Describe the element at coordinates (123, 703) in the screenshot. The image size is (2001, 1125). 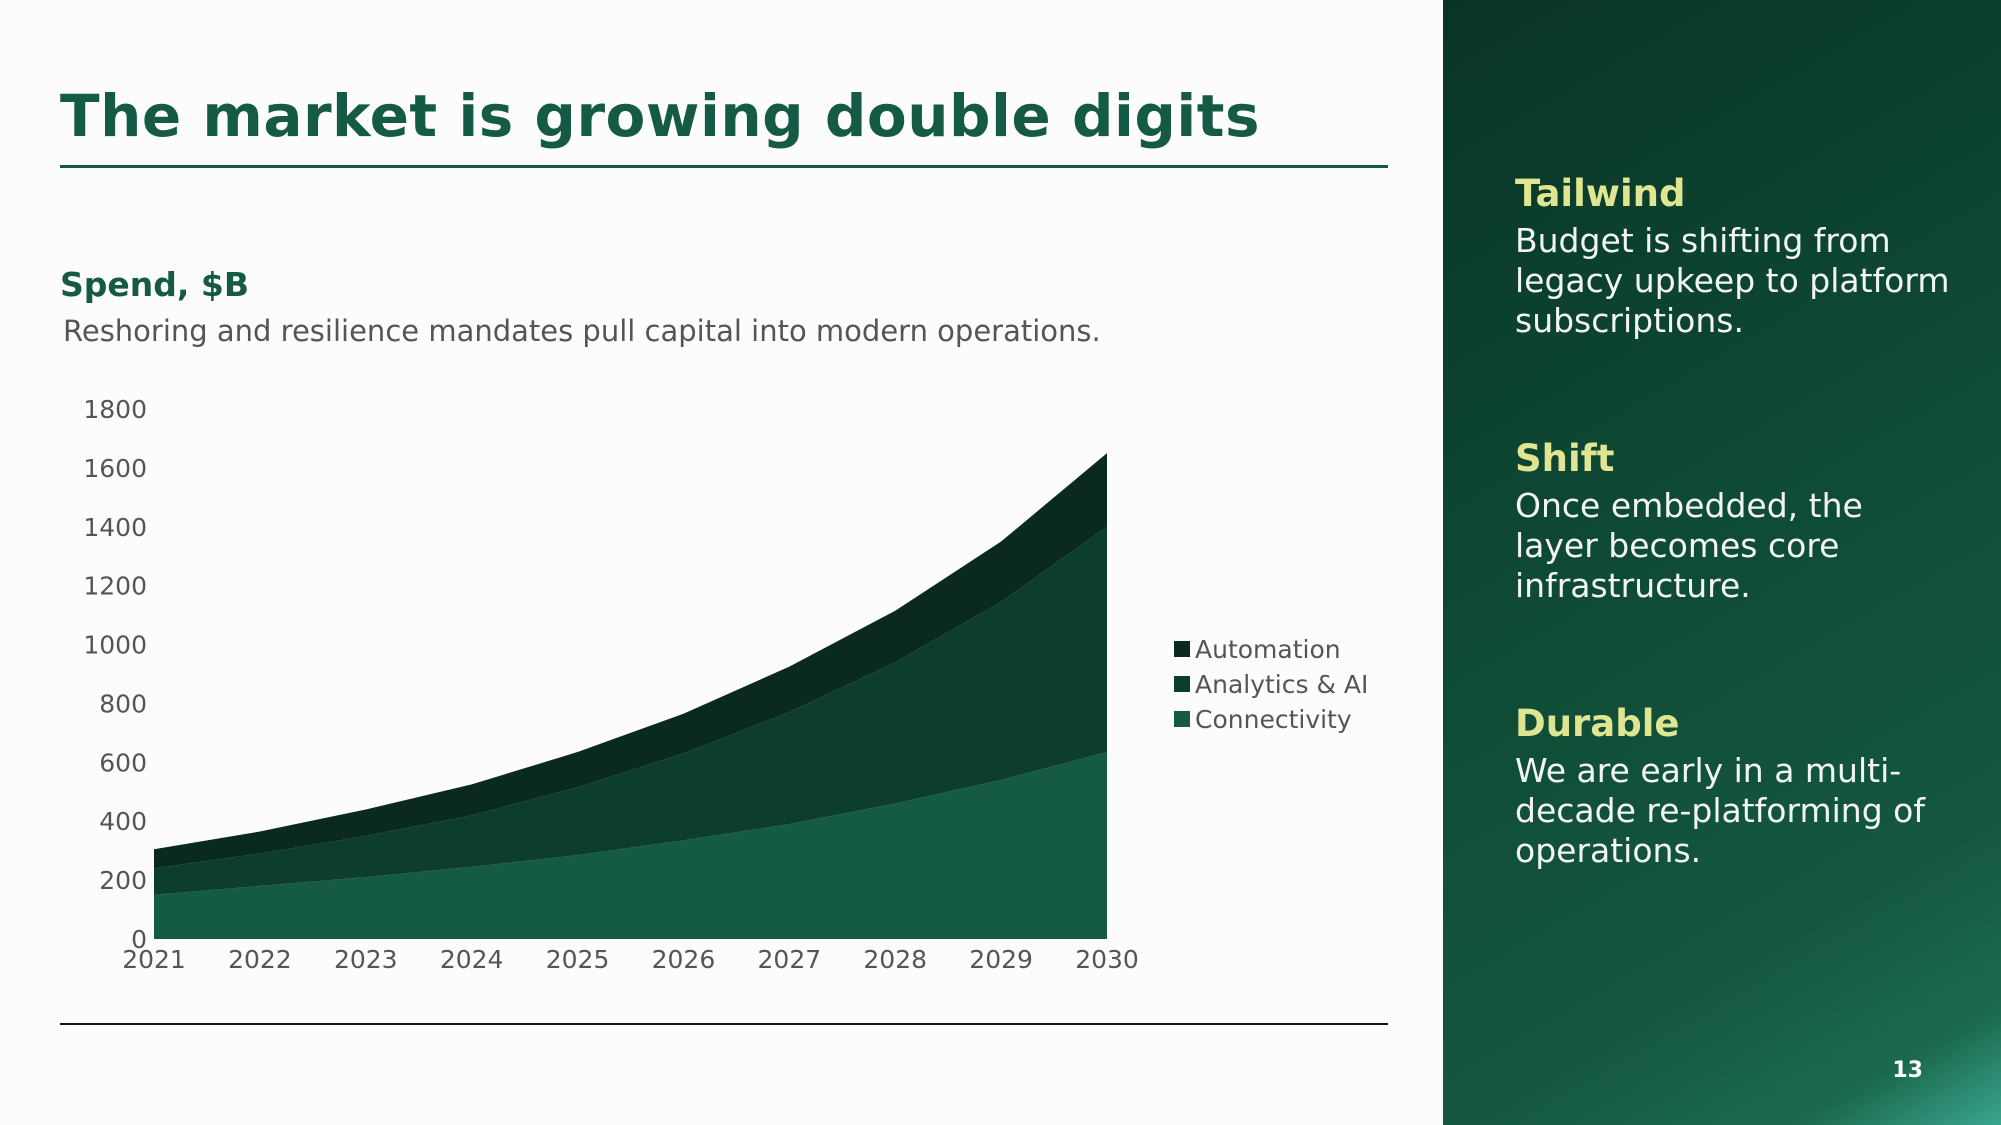
I see `y-tick-label: 800` at that location.